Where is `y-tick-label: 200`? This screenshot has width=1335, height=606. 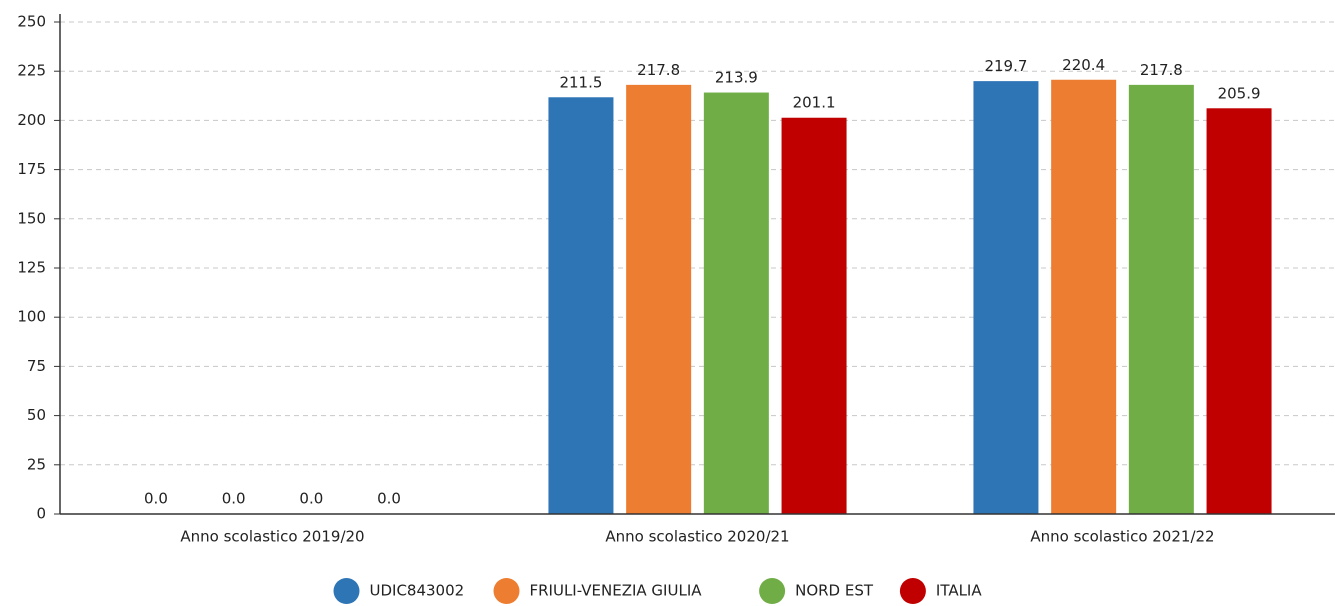 y-tick-label: 200 is located at coordinates (31, 120).